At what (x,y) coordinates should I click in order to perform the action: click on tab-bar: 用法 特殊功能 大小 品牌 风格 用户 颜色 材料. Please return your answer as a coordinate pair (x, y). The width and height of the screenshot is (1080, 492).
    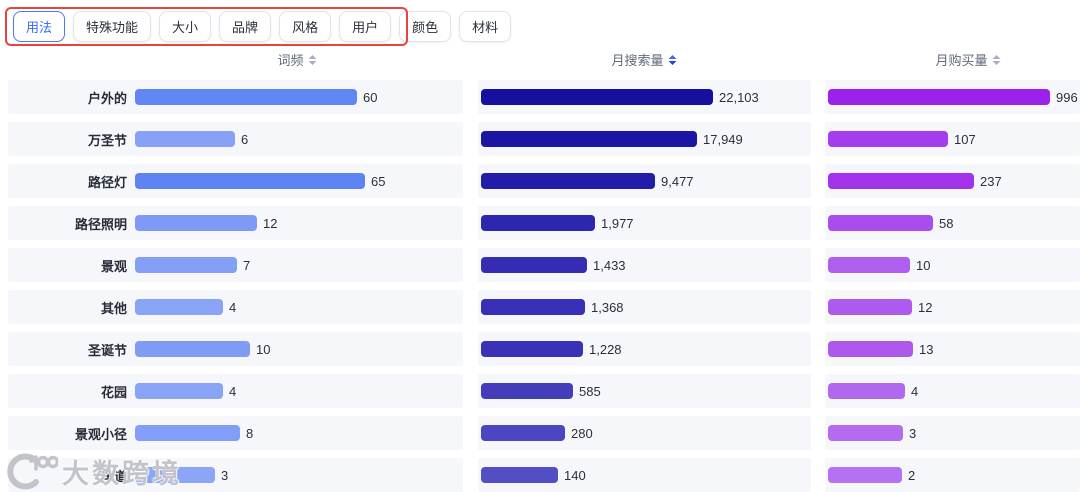
    Looking at the image, I should click on (262, 26).